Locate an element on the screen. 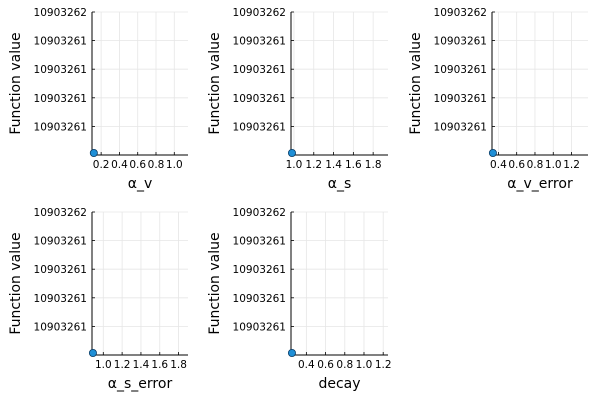 The width and height of the screenshot is (600, 400). x-axis-label: decay is located at coordinates (339, 384).